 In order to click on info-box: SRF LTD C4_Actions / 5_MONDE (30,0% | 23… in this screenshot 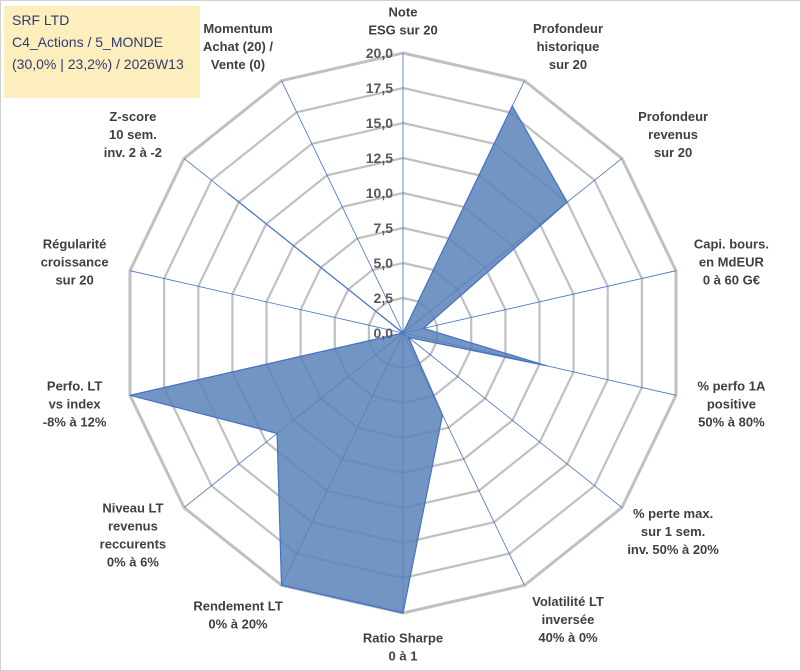, I will do `click(102, 52)`.